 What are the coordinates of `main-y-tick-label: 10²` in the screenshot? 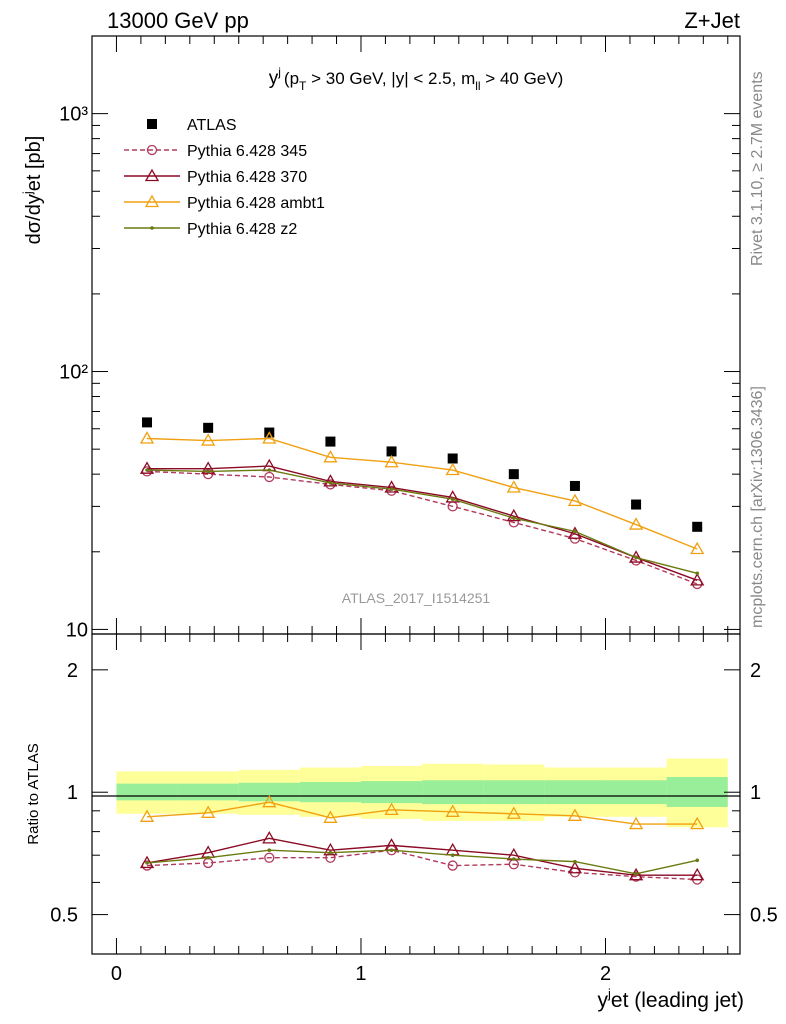 It's located at (73, 373).